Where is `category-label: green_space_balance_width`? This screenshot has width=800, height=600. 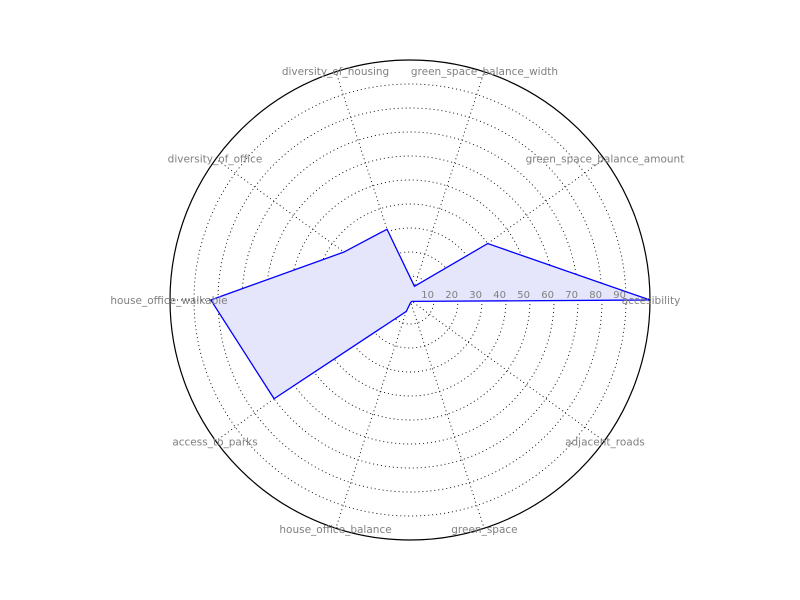
category-label: green_space_balance_width is located at coordinates (484, 72).